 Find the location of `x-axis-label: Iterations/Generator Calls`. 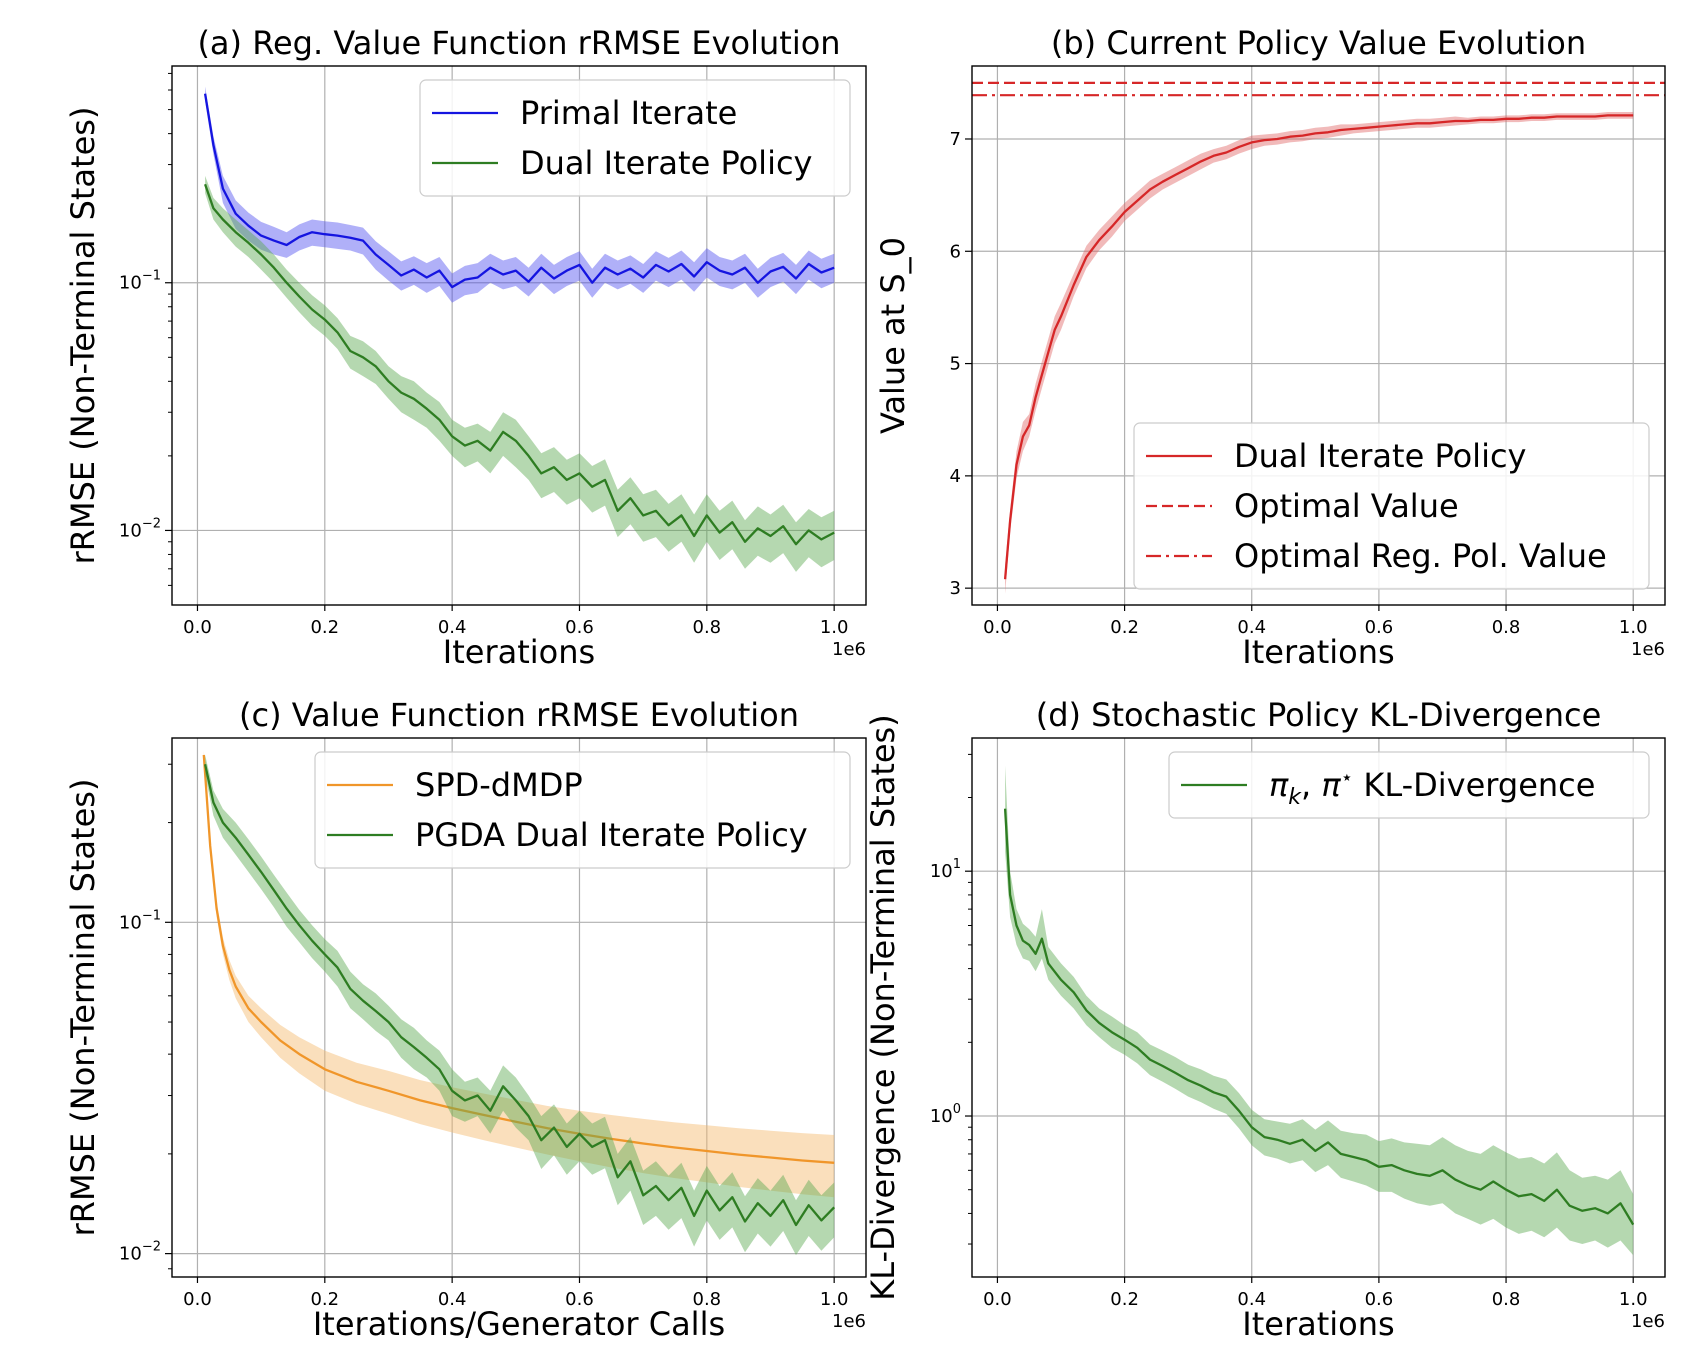

x-axis-label: Iterations/Generator Calls is located at coordinates (519, 1324).